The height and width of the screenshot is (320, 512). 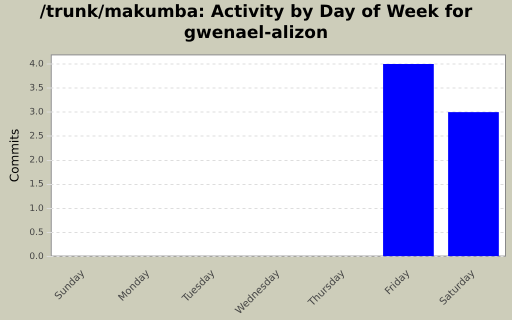 What do you see at coordinates (36, 64) in the screenshot?
I see `y-tick-label: 4.0` at bounding box center [36, 64].